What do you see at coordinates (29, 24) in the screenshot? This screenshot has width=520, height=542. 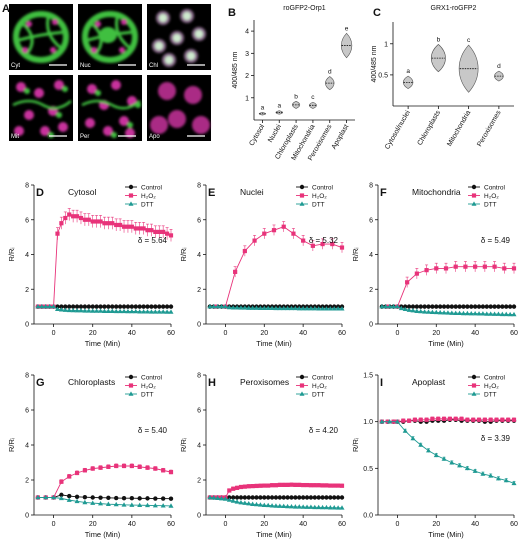 I see `plastid-dot` at bounding box center [29, 24].